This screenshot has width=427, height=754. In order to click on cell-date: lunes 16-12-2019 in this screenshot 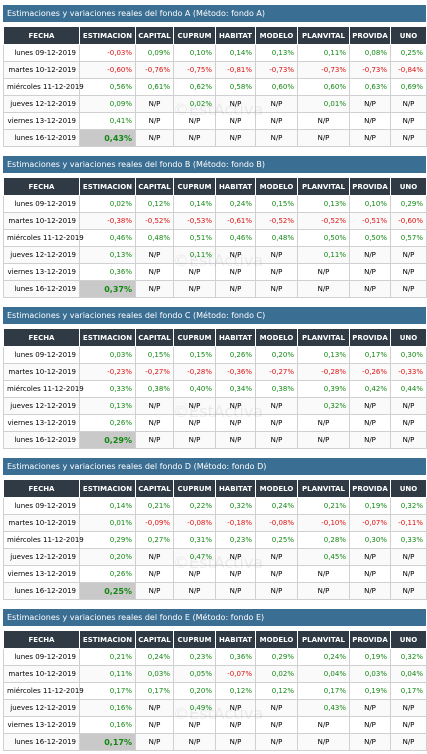, I will do `click(41, 591)`.